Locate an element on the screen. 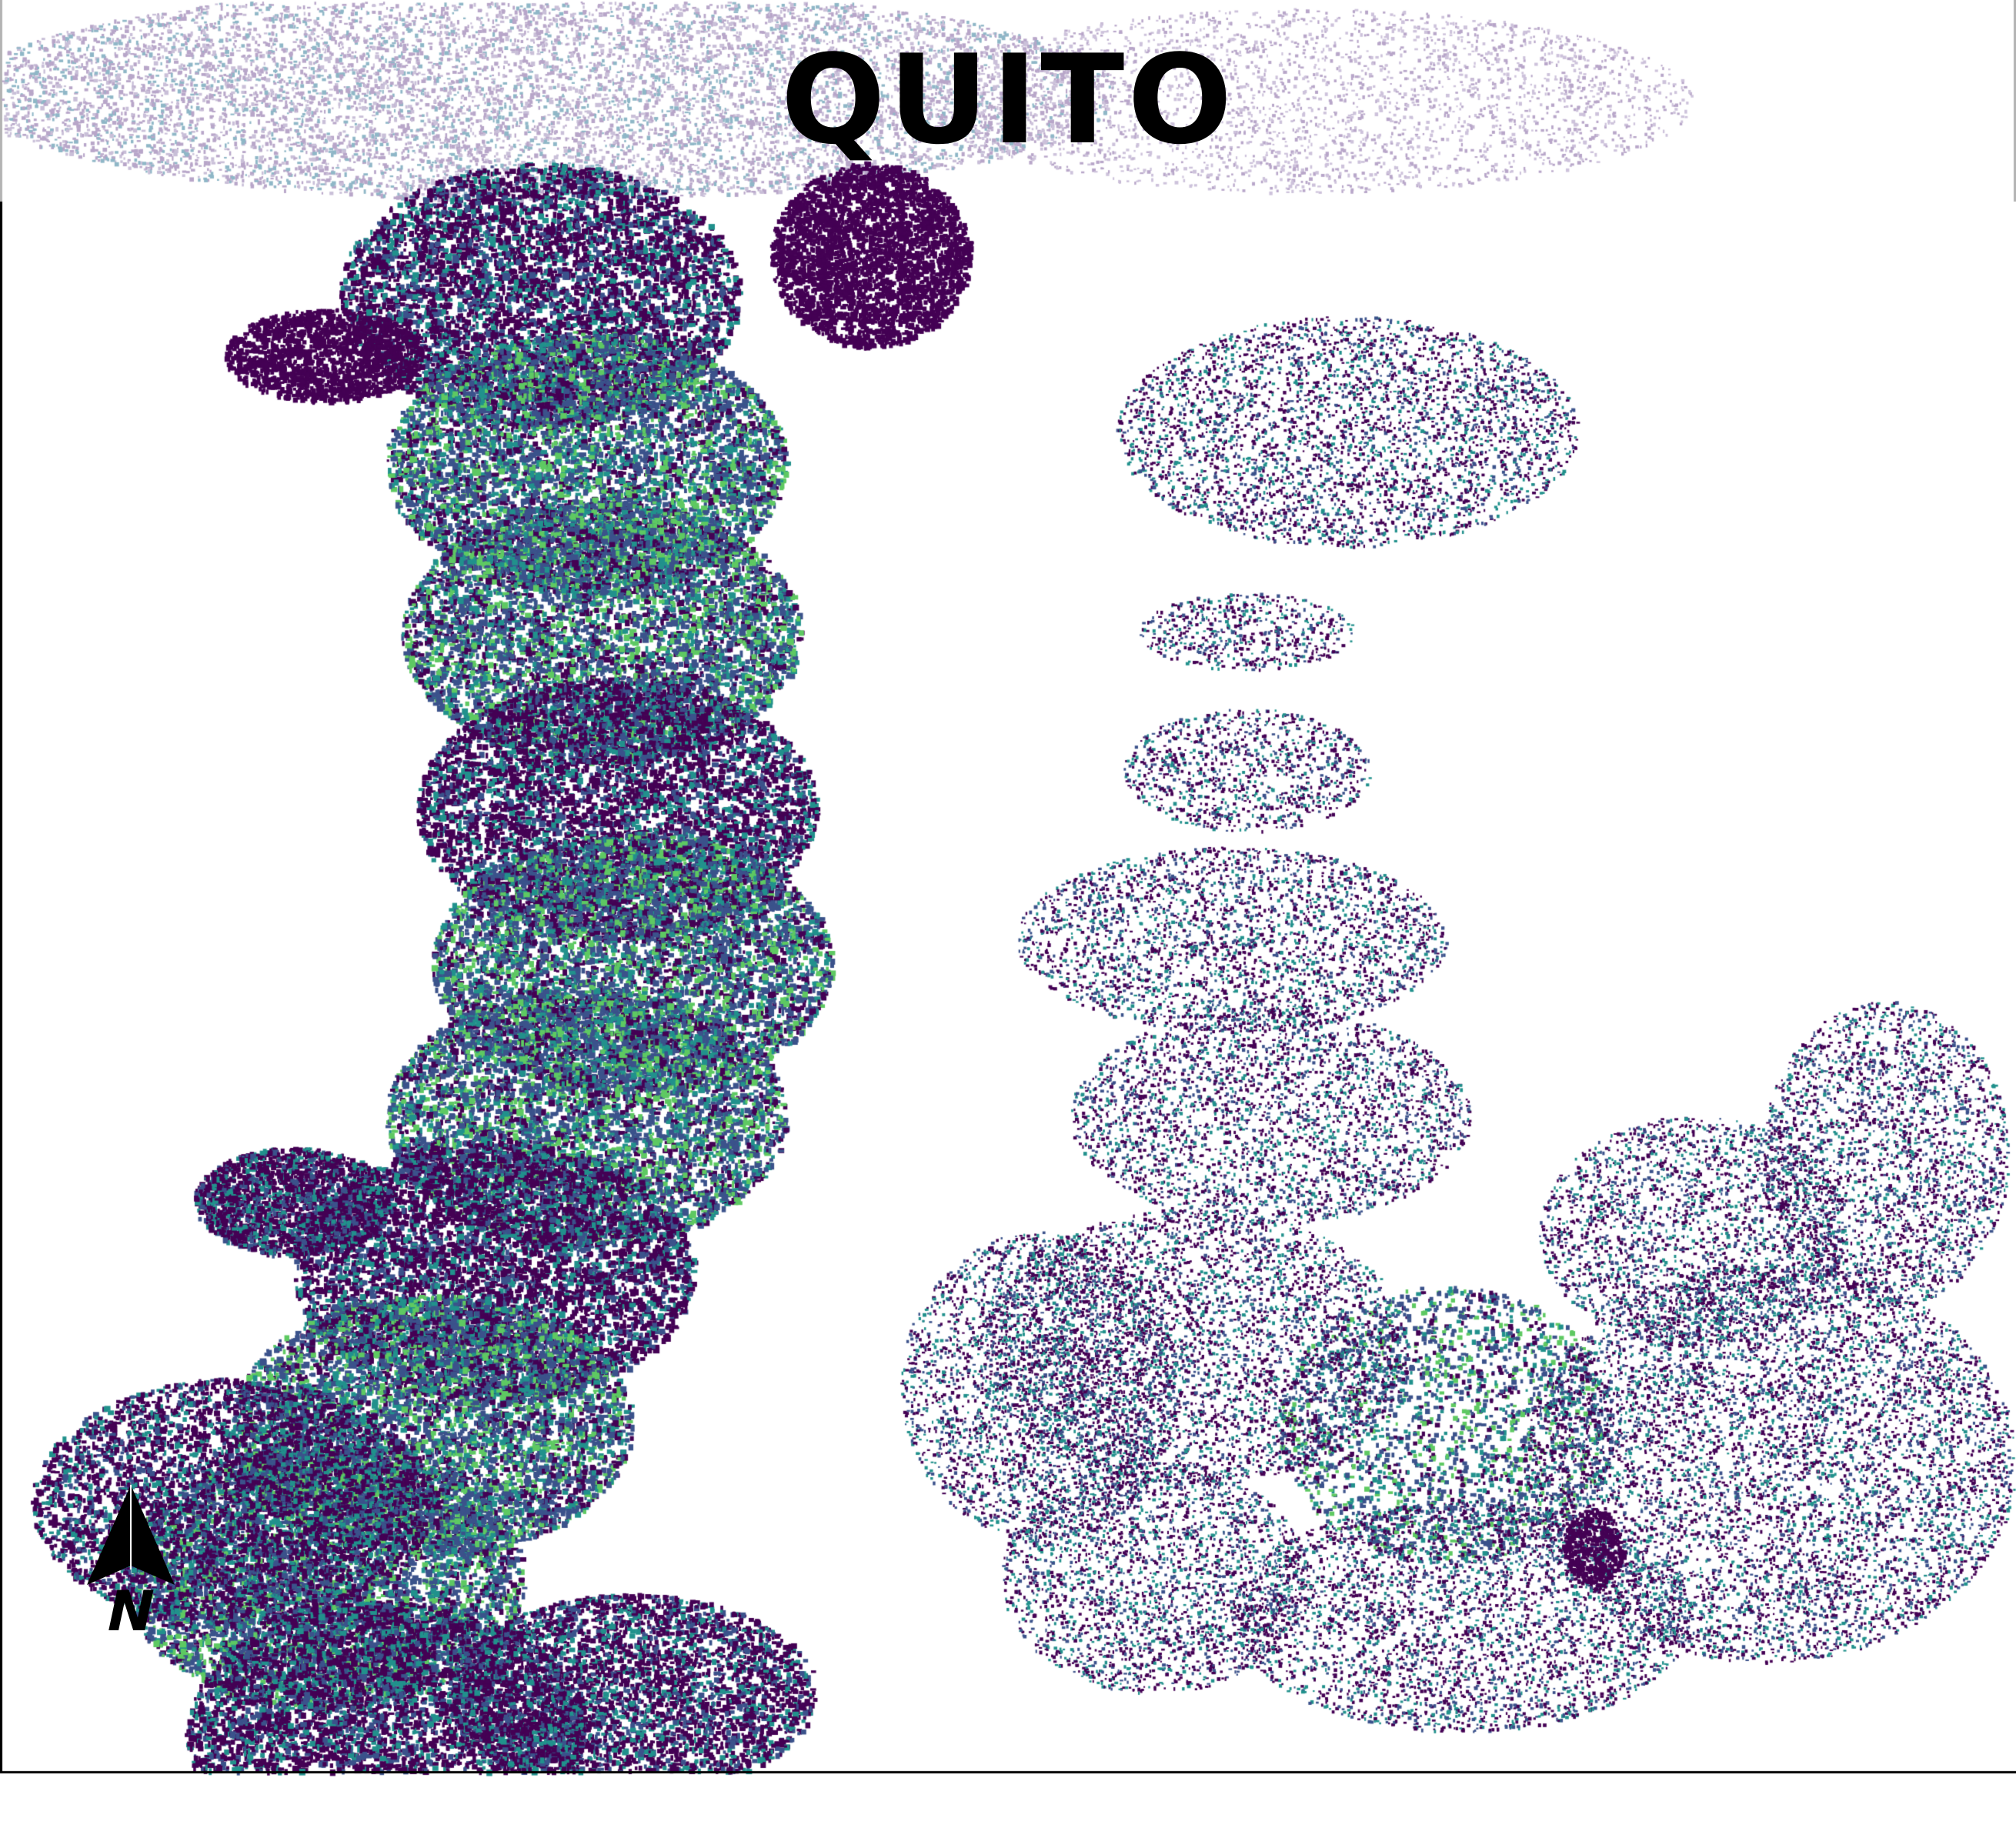 The width and height of the screenshot is (2016, 1848). map-title: QUITO is located at coordinates (1008, 100).